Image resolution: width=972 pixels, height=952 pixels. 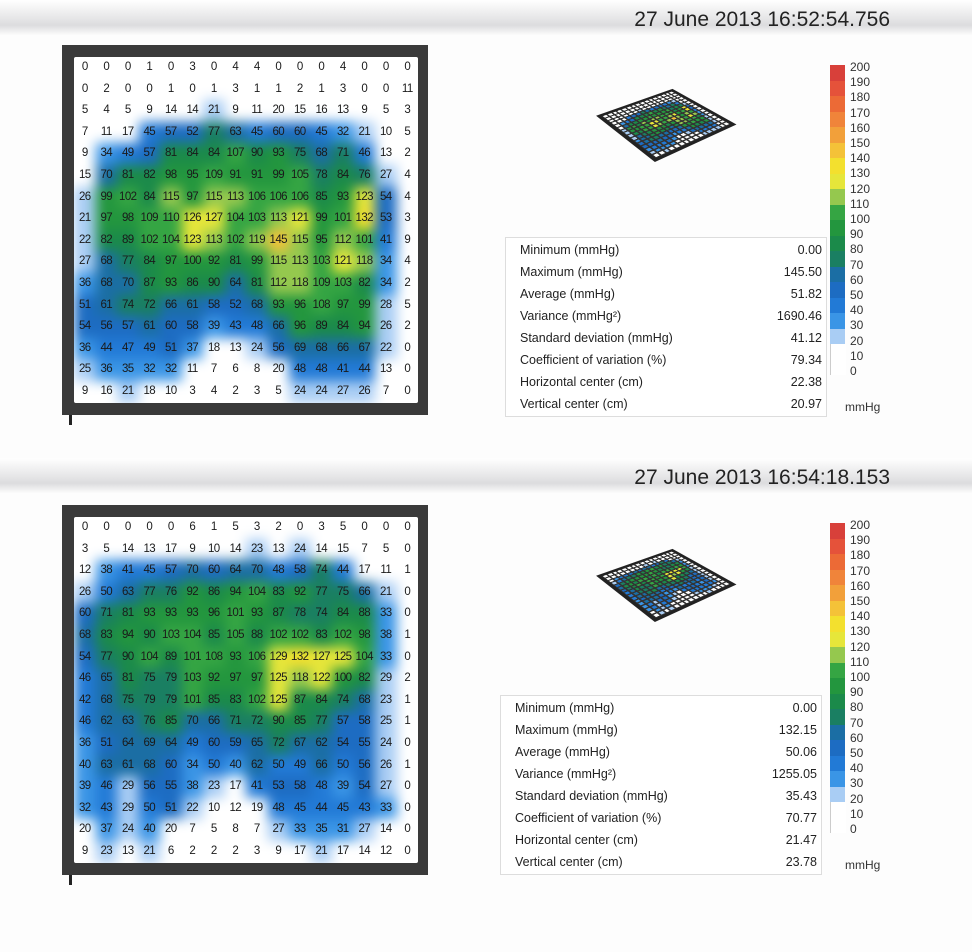 What do you see at coordinates (84, 570) in the screenshot?
I see `cell-value: 12` at bounding box center [84, 570].